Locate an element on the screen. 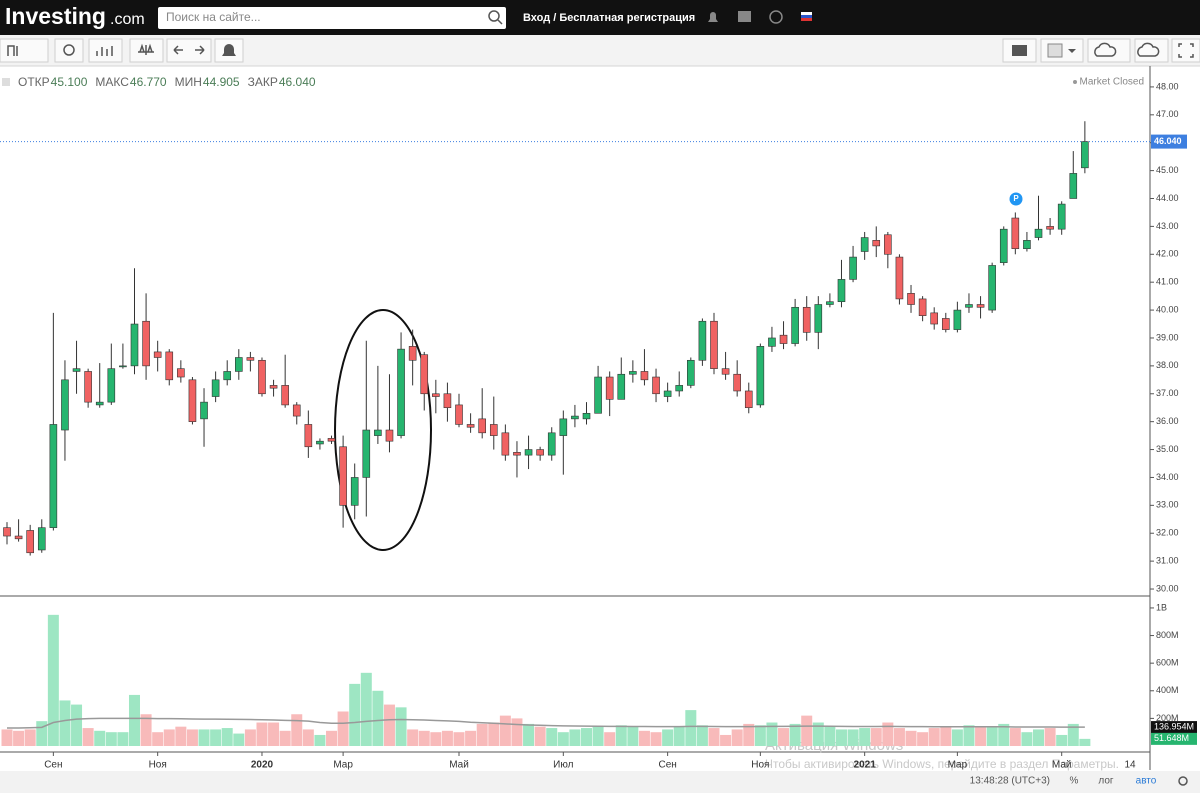 Image resolution: width=1200 pixels, height=793 pixels. arrows-icon is located at coordinates (189, 50).